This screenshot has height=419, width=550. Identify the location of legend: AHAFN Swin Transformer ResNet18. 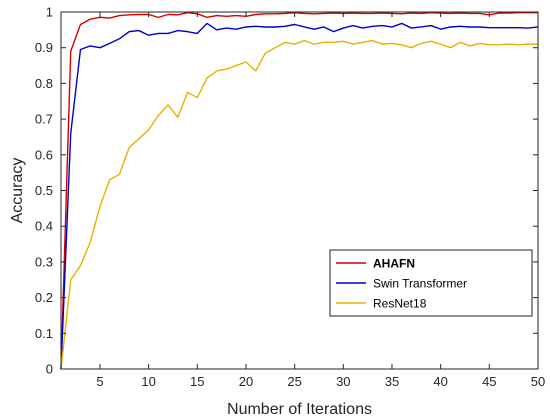
(431, 283).